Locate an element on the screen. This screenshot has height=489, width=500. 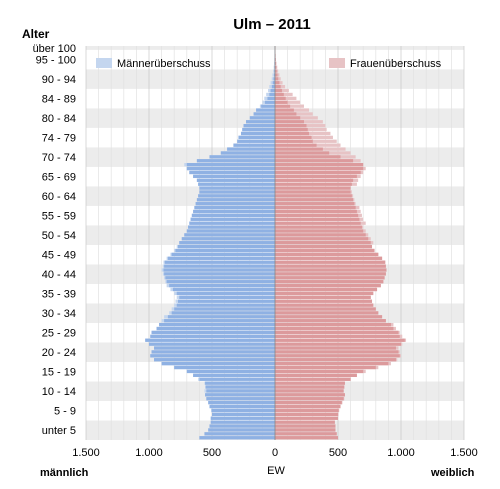
x-tick-label: 0 is located at coordinates (275, 453).